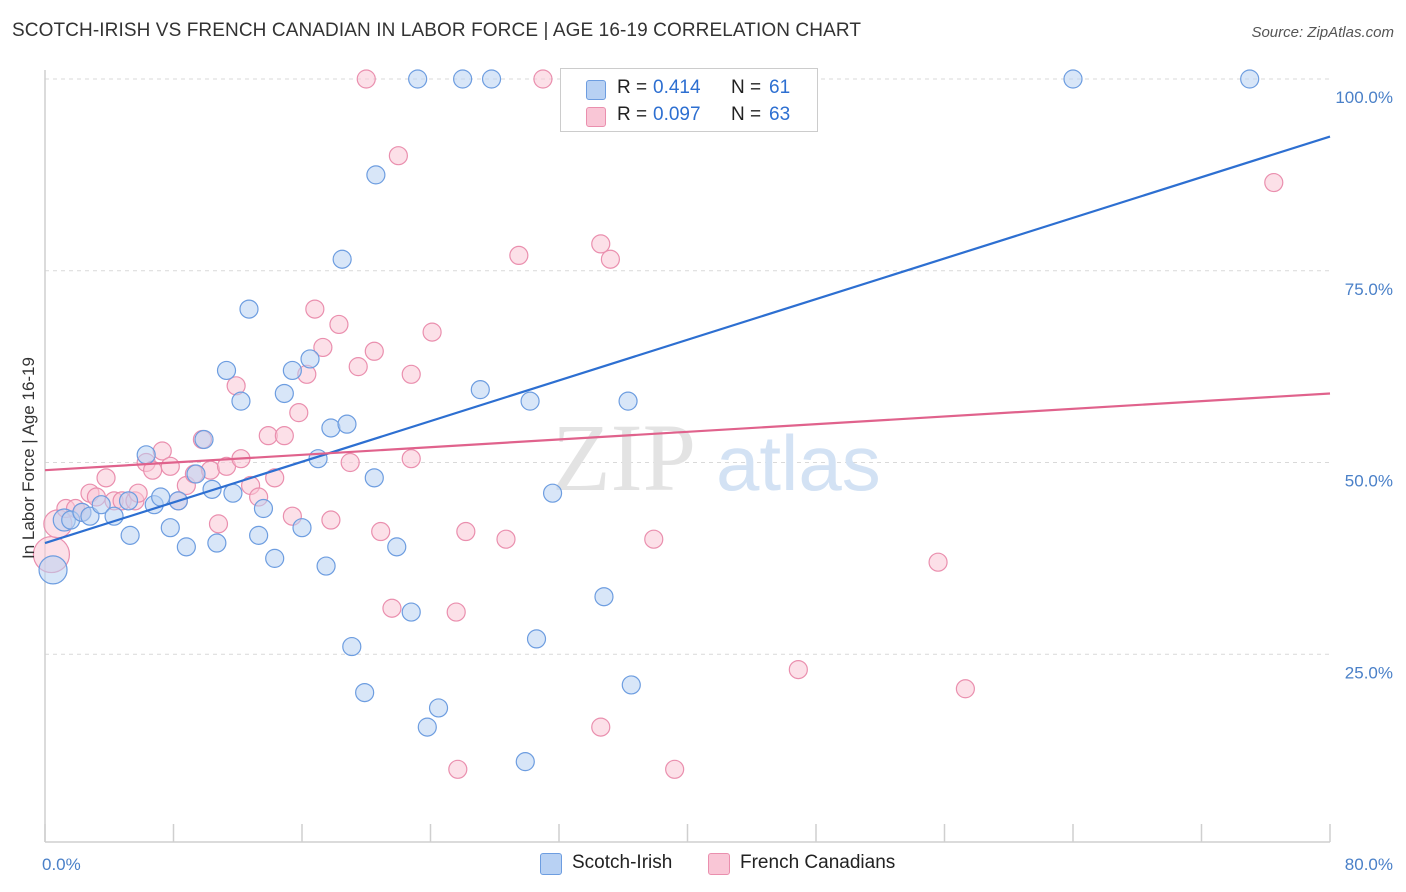 The height and width of the screenshot is (892, 1406). I want to click on n-label: N =, so click(746, 87).